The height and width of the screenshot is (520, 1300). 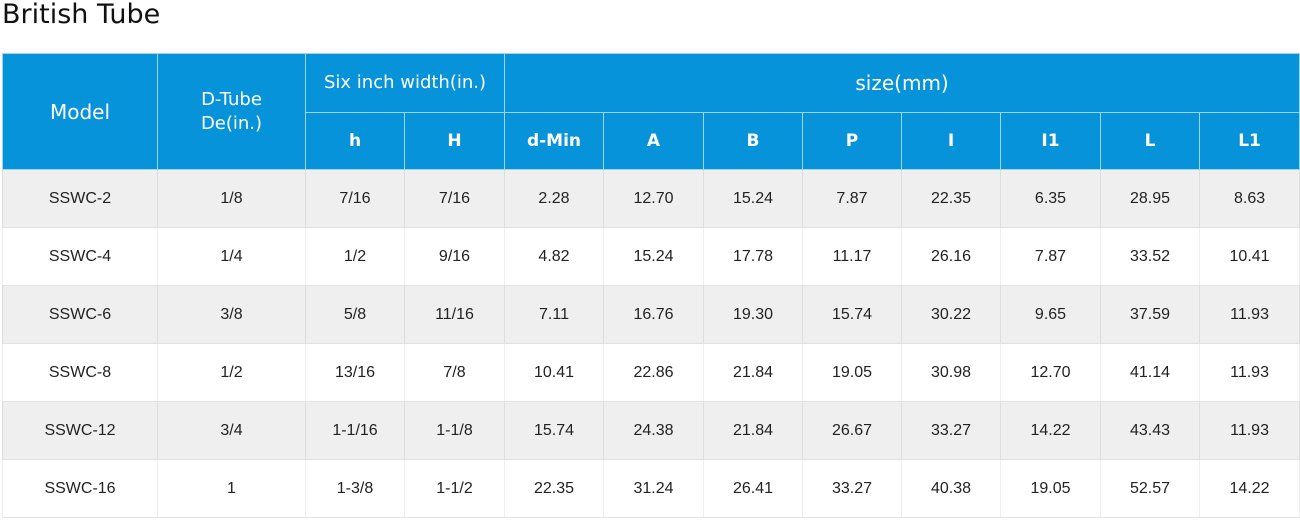 What do you see at coordinates (852, 198) in the screenshot?
I see `cell-p: 7.87` at bounding box center [852, 198].